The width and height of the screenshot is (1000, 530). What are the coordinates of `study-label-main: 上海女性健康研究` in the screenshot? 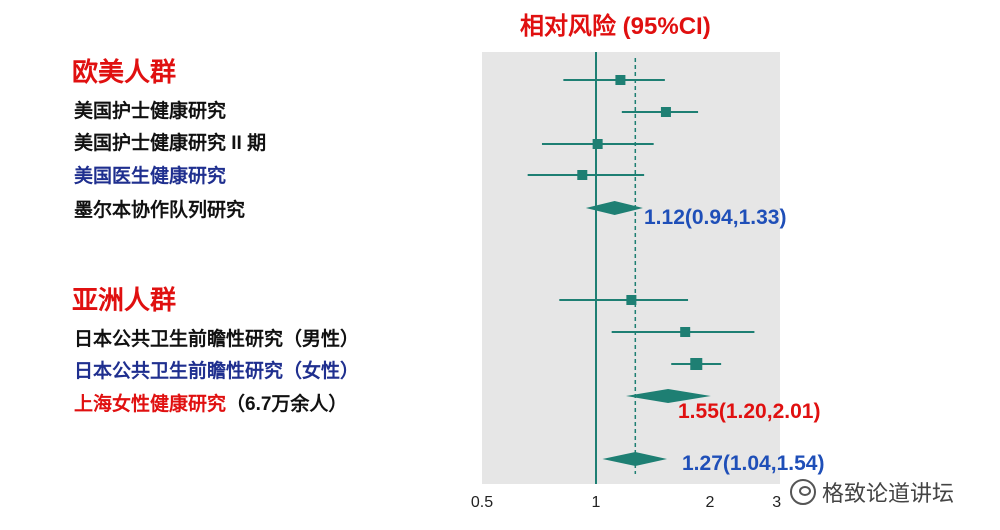 It's located at (150, 404).